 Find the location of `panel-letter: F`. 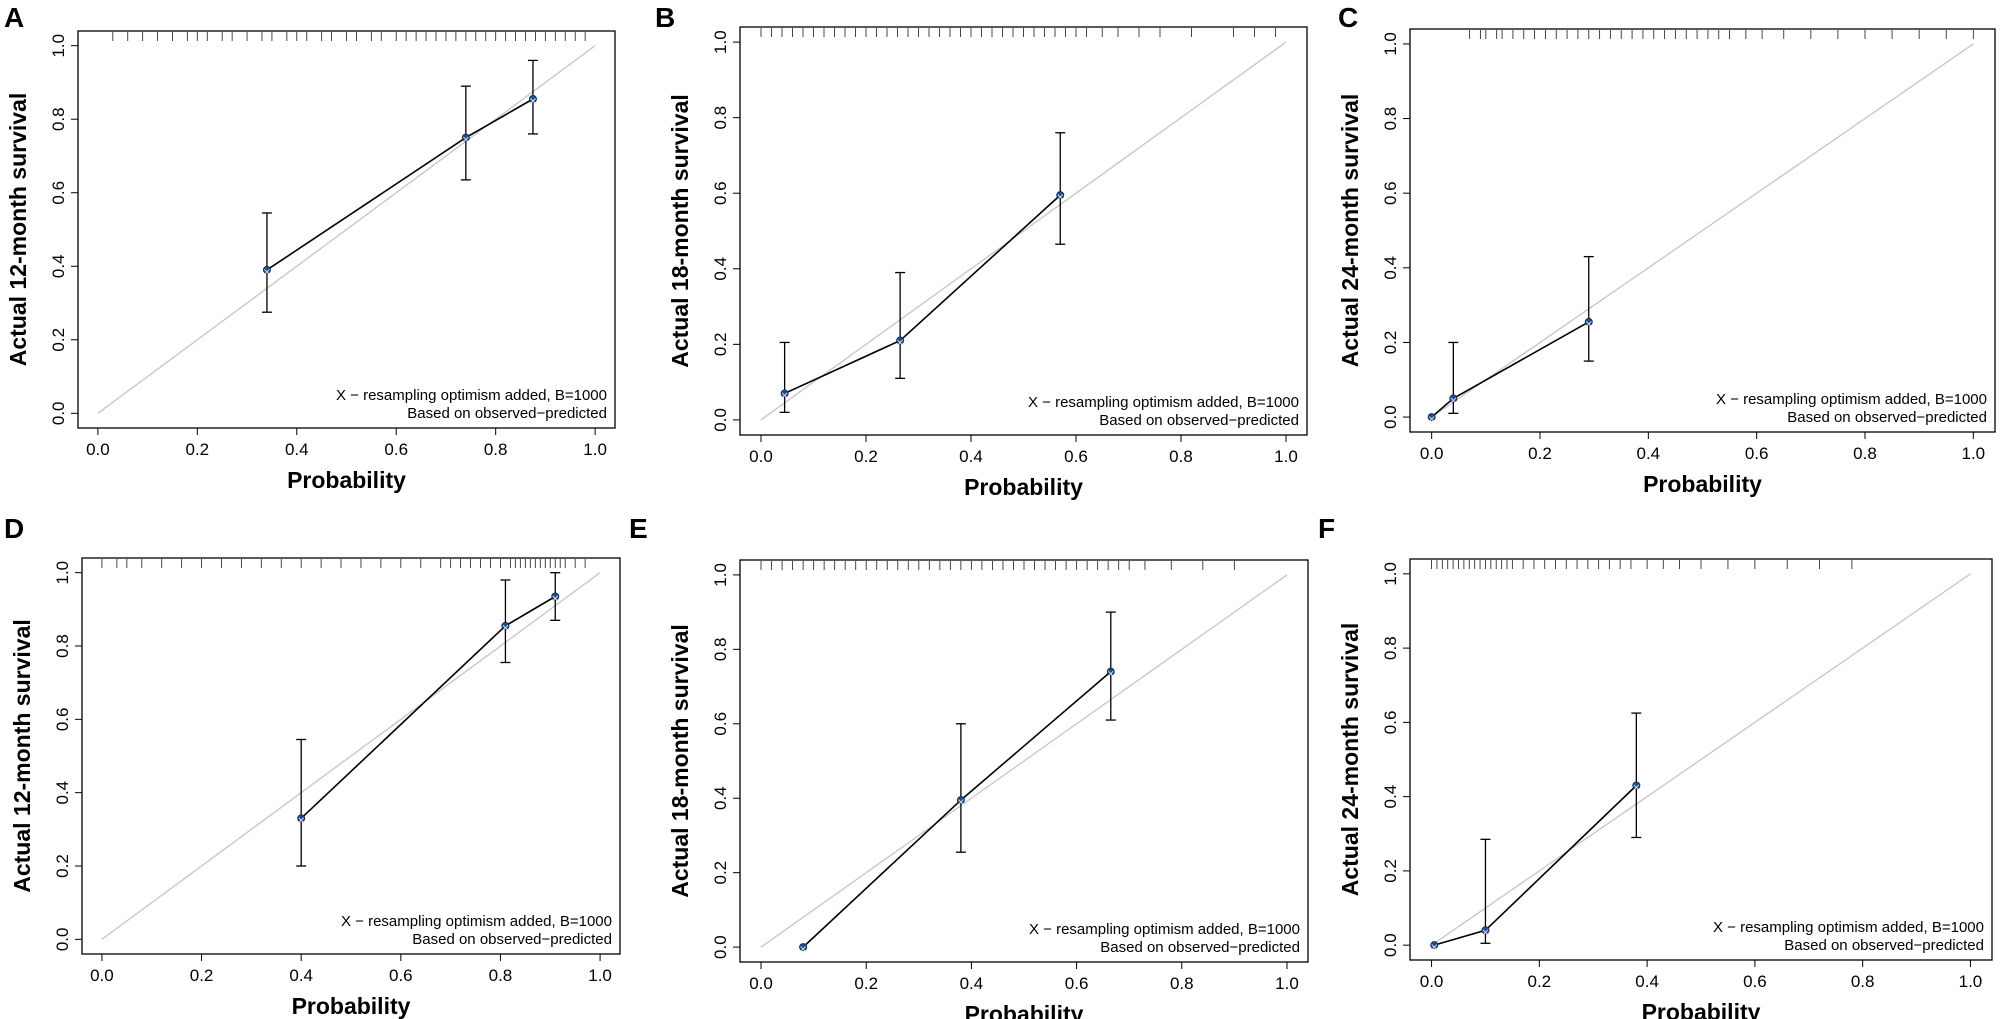

panel-letter: F is located at coordinates (1326, 528).